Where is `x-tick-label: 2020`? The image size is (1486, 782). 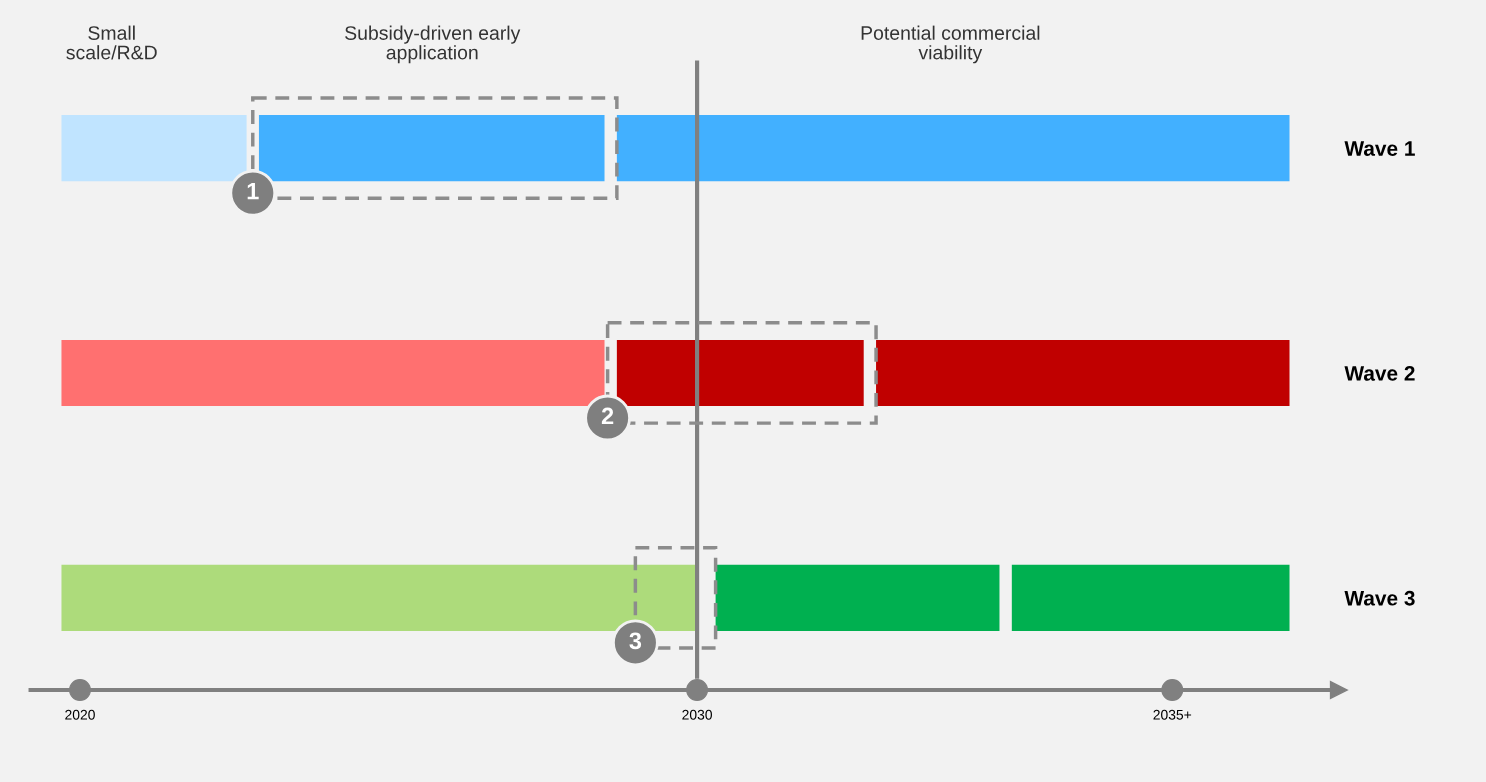
x-tick-label: 2020 is located at coordinates (80, 714).